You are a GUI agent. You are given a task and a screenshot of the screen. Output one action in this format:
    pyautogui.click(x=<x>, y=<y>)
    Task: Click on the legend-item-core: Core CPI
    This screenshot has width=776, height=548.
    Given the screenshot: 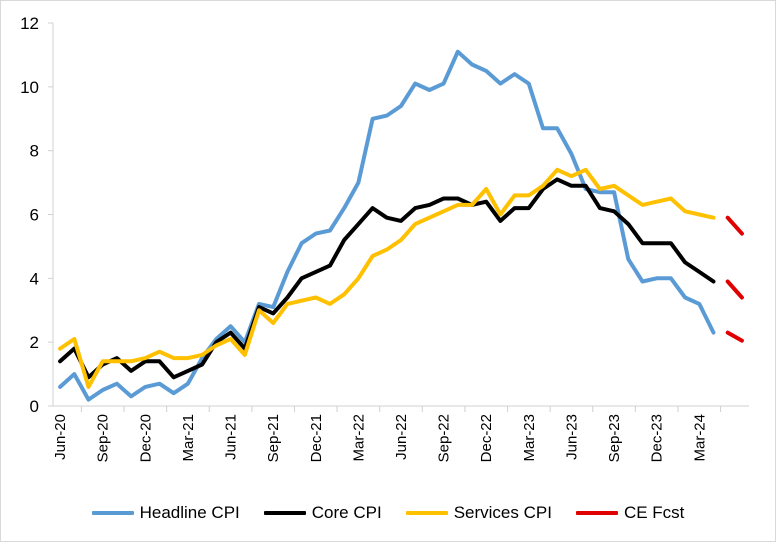 What is the action you would take?
    pyautogui.click(x=322, y=513)
    